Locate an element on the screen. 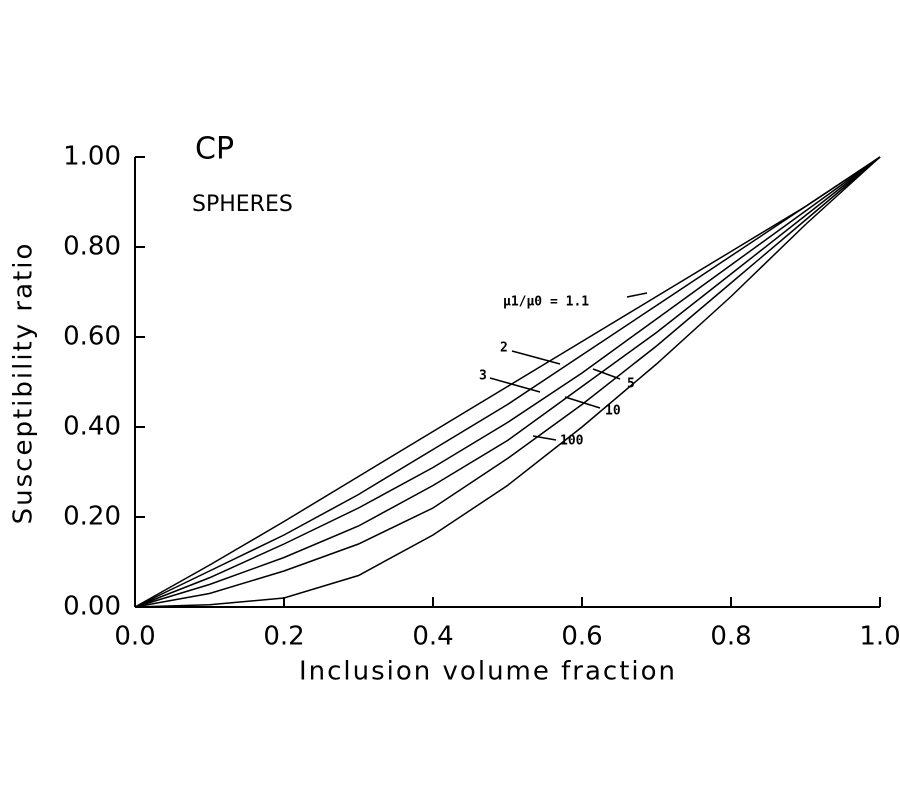 Image resolution: width=900 pixels, height=800 pixels. series-label: μ1/μ0 = 1.1 is located at coordinates (546, 302).